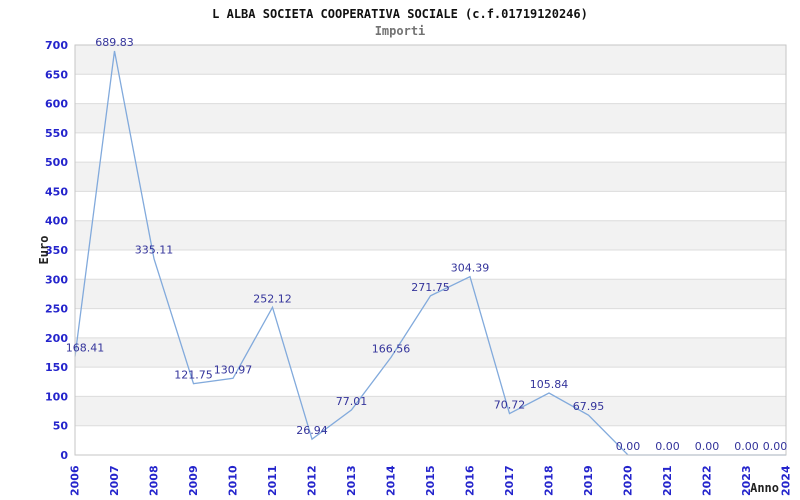 The image size is (800, 500). Describe the element at coordinates (56, 104) in the screenshot. I see `y-tick-label: 600` at that location.